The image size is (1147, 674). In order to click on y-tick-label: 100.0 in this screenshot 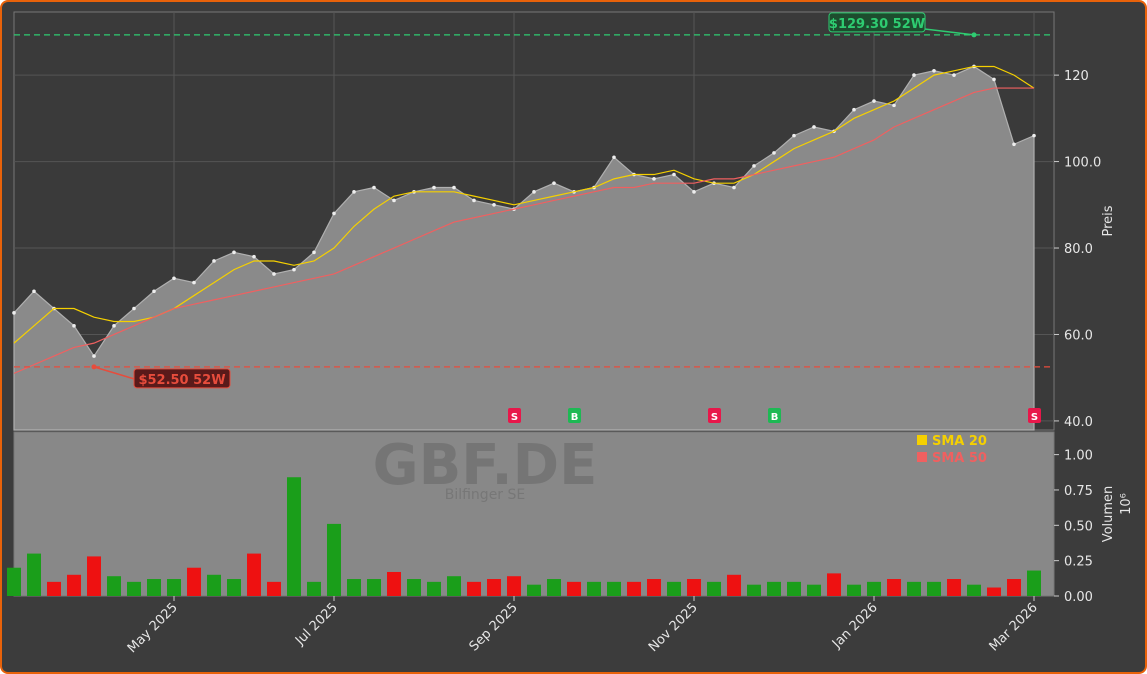, I will do `click(1082, 163)`.